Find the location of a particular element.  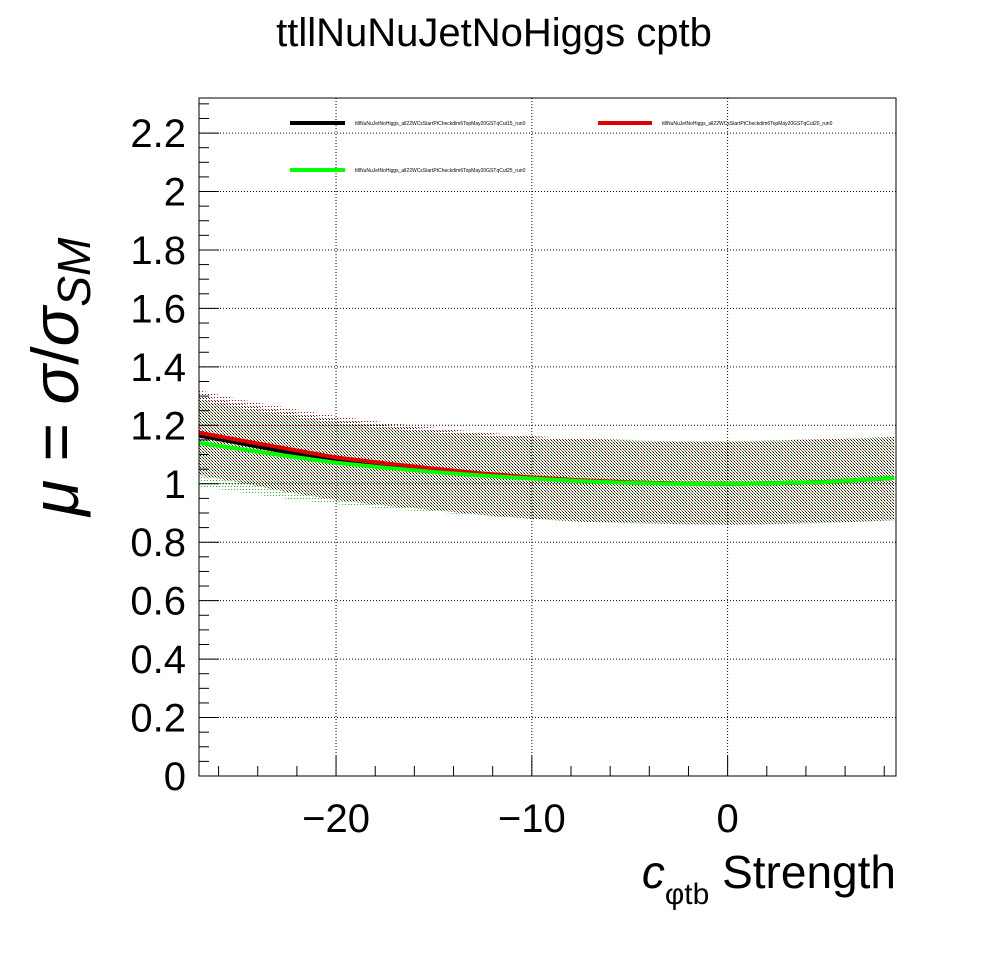

y-tick-label: 2 is located at coordinates (175, 193).